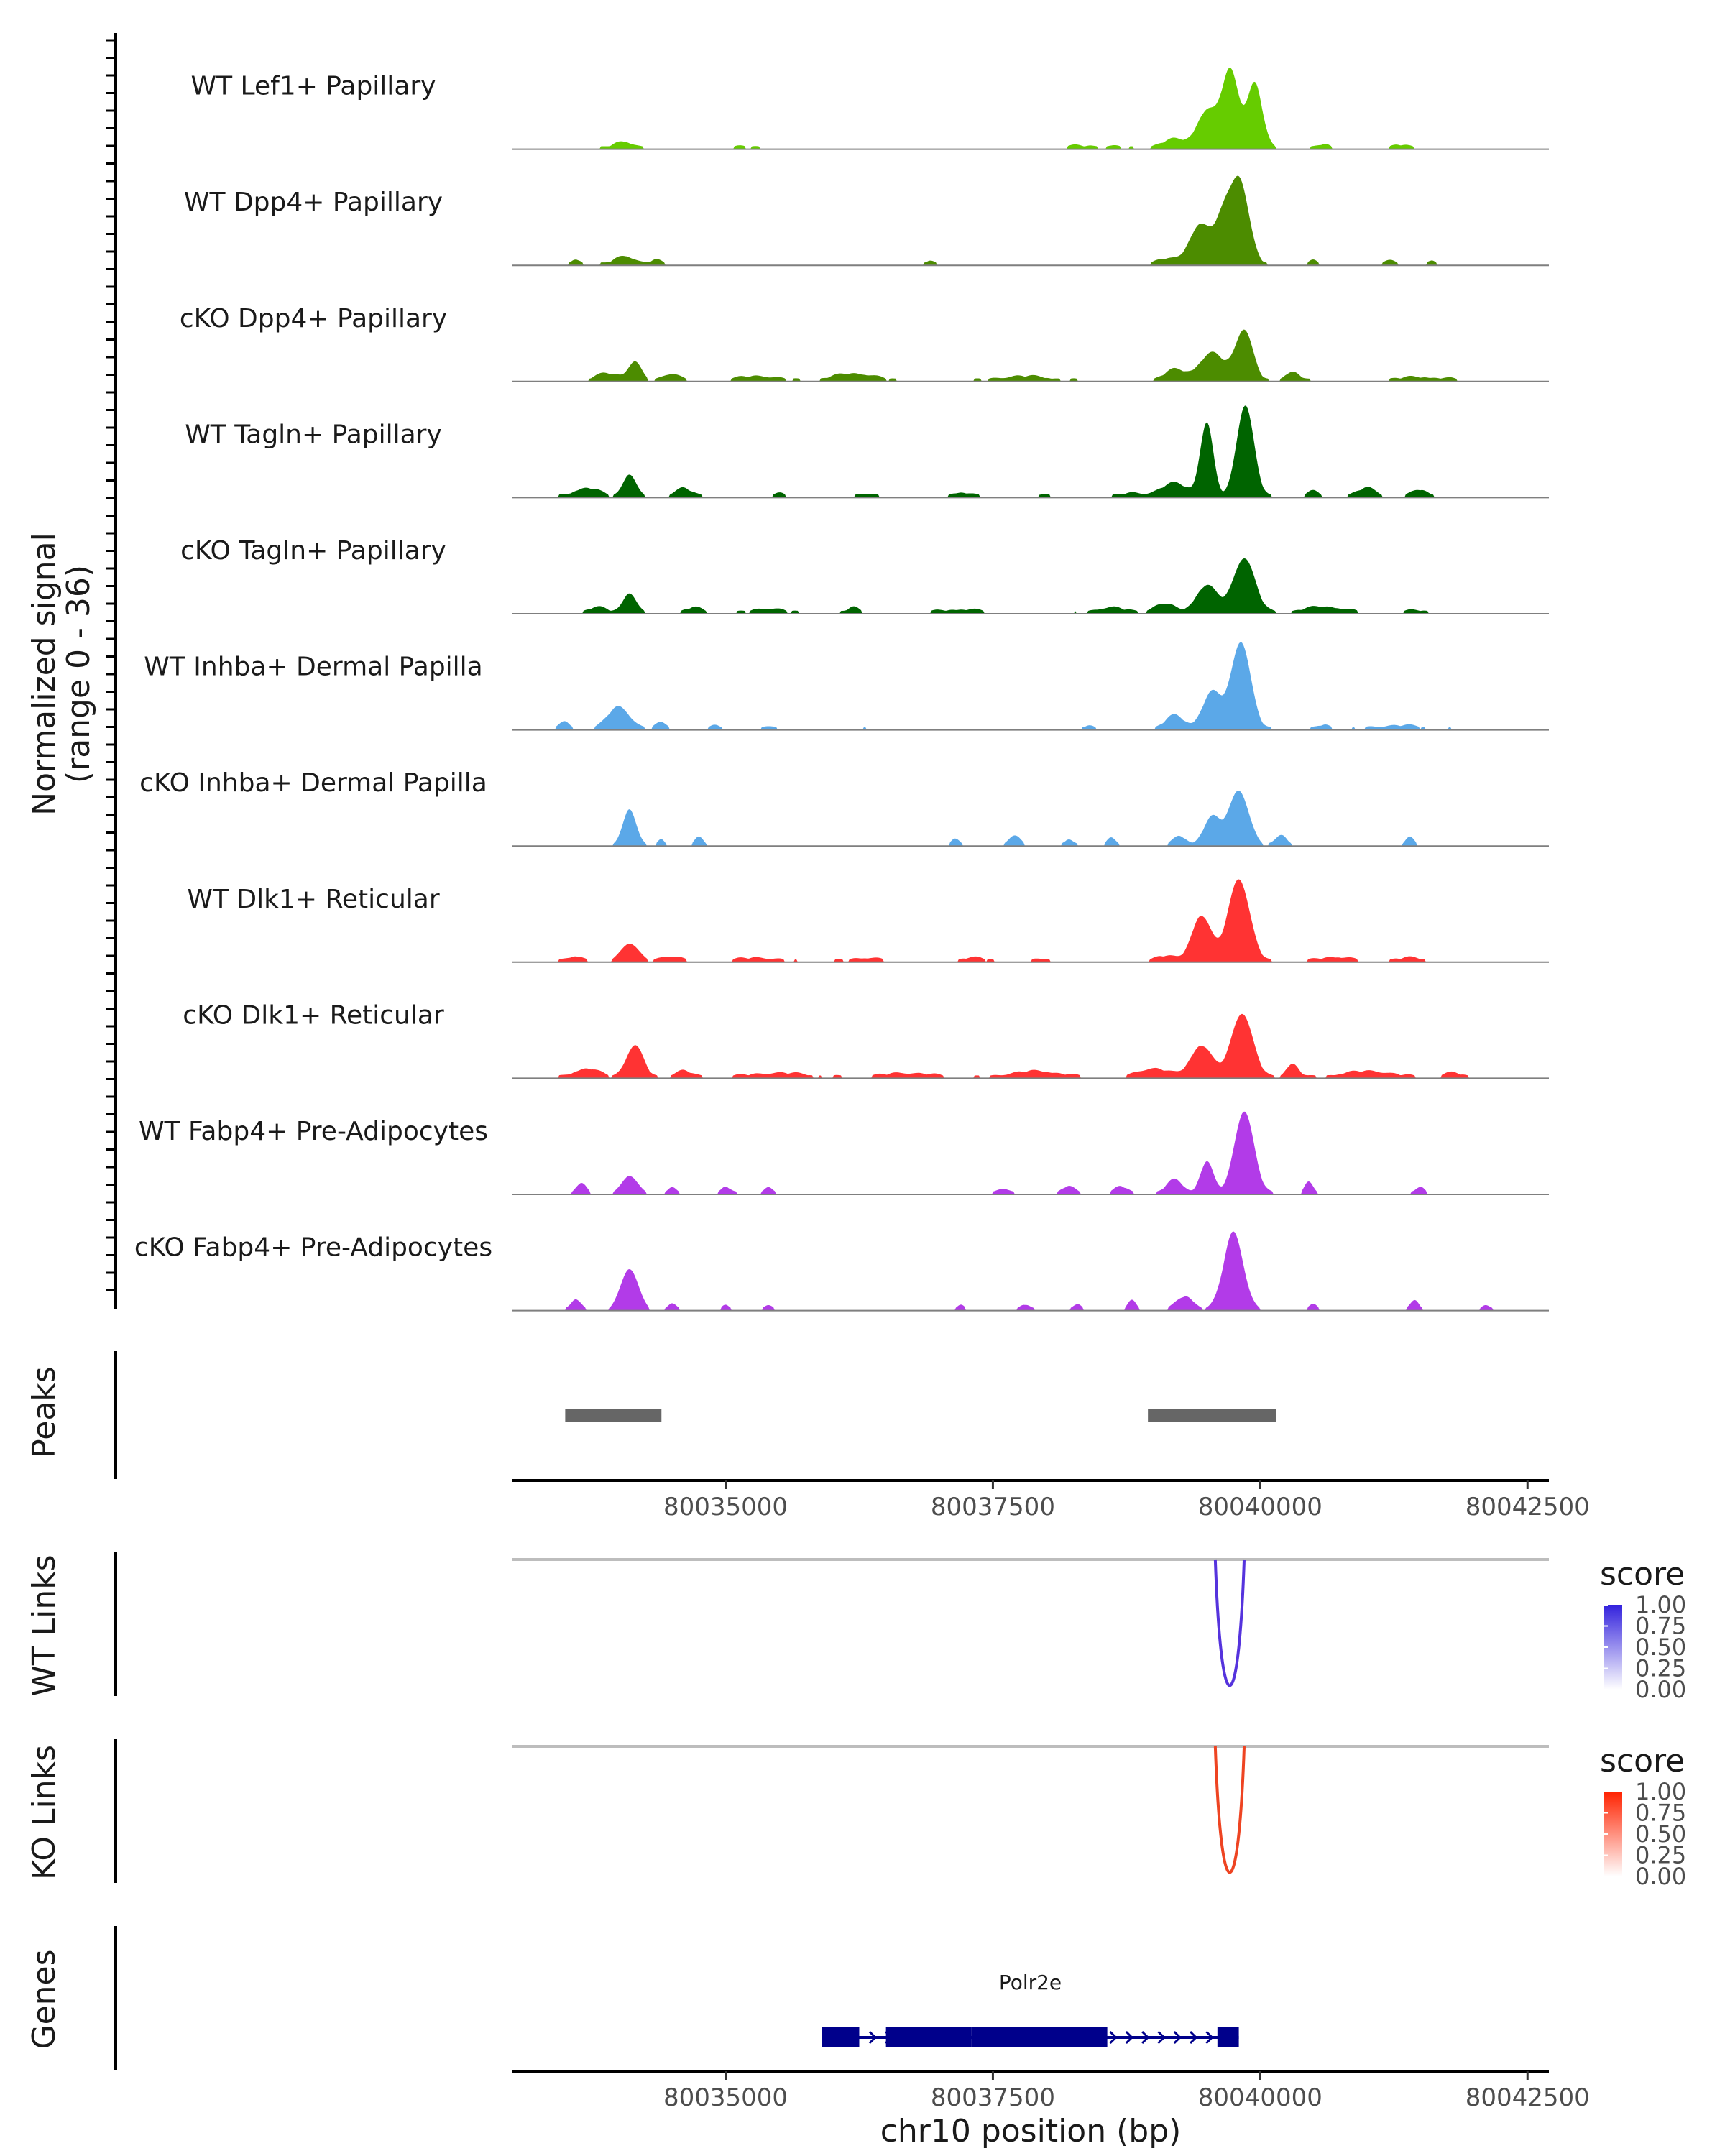  I want to click on coverage-track-2: cKO Dpp4+ Papillary, so click(864, 343).